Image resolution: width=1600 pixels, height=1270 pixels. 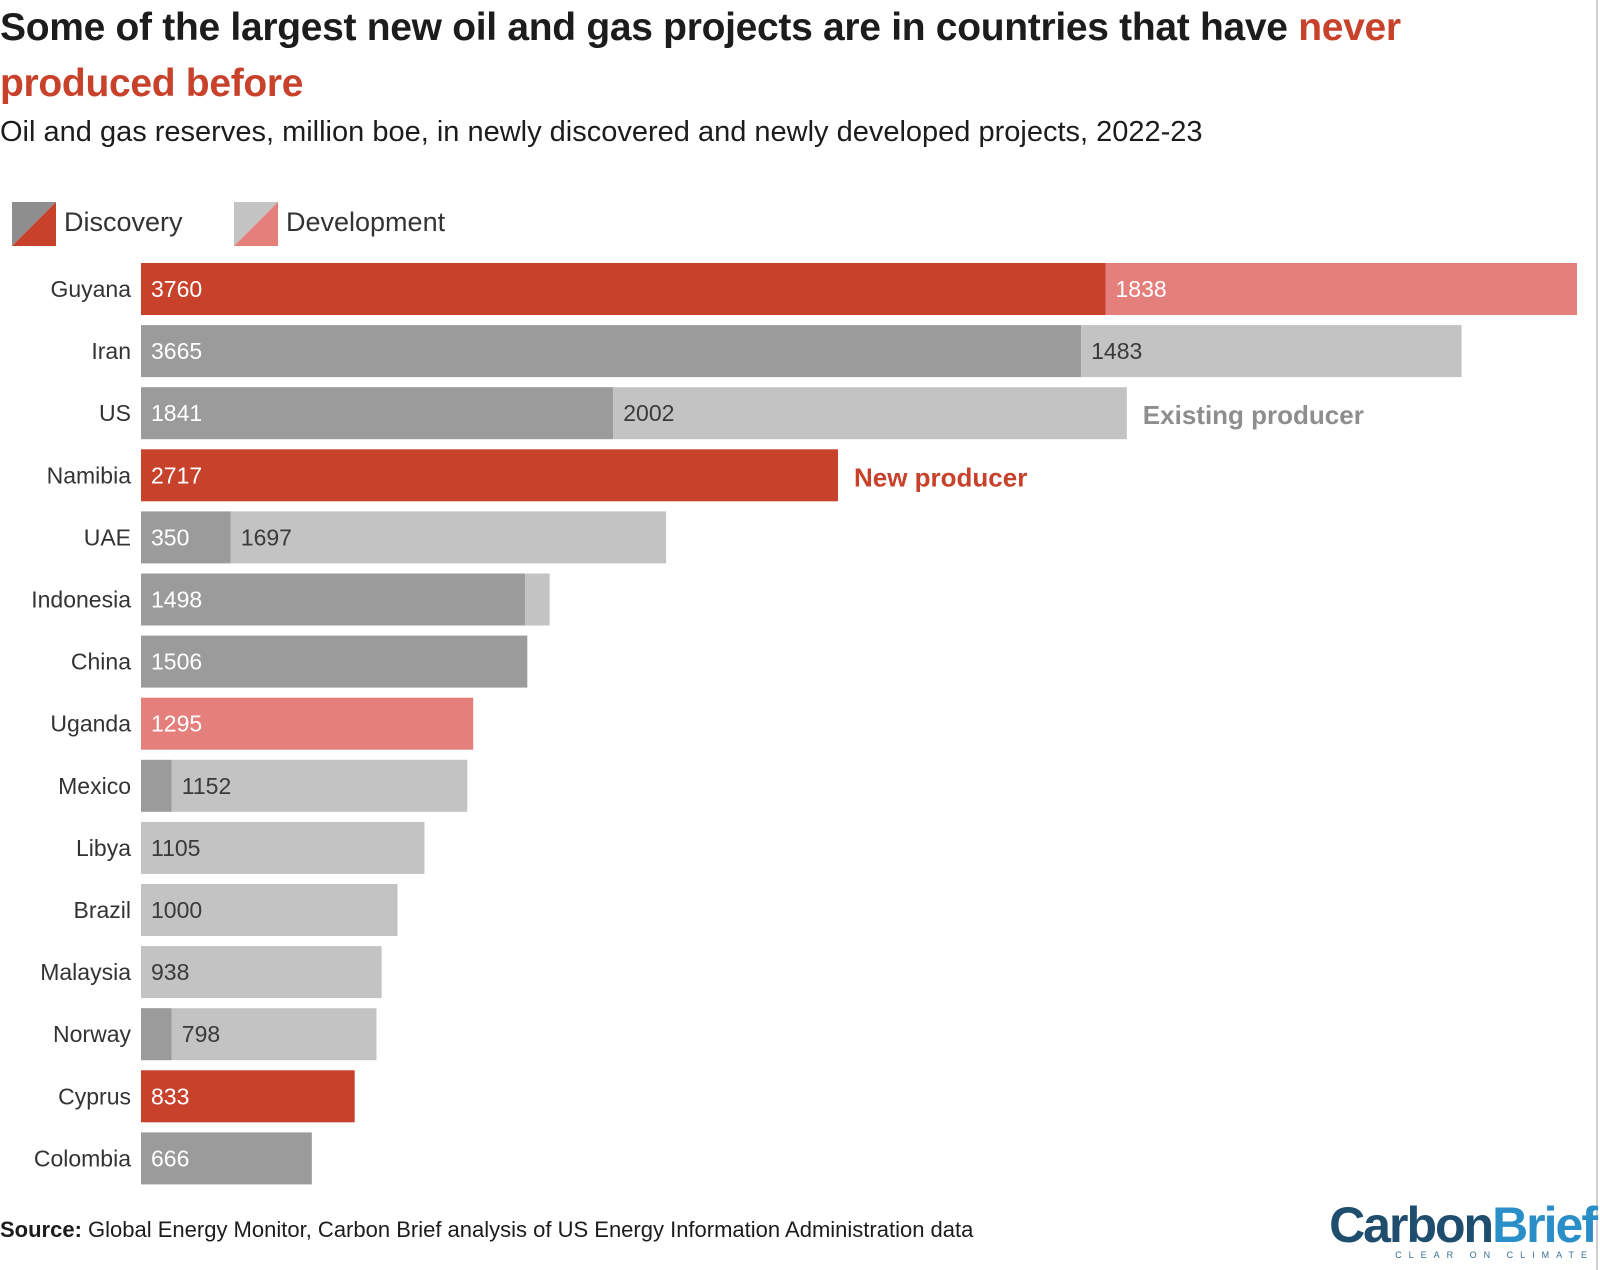 I want to click on data-label-discovery-us: 1841, so click(x=176, y=413).